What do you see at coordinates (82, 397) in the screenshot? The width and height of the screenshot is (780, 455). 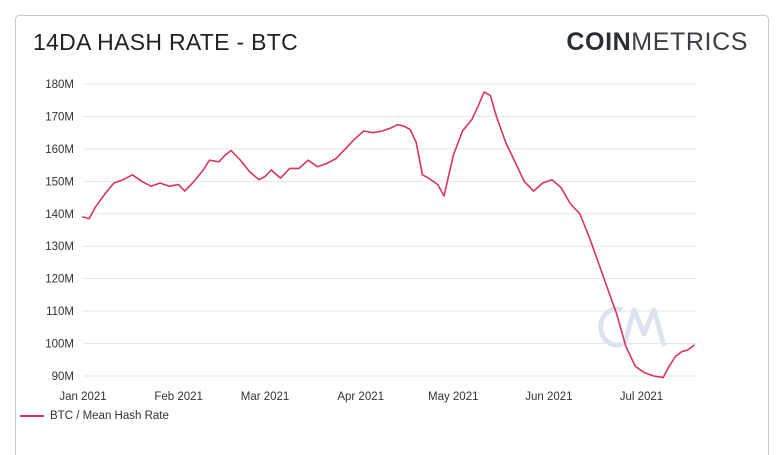 I see `x-tick-label: Jan 2021` at bounding box center [82, 397].